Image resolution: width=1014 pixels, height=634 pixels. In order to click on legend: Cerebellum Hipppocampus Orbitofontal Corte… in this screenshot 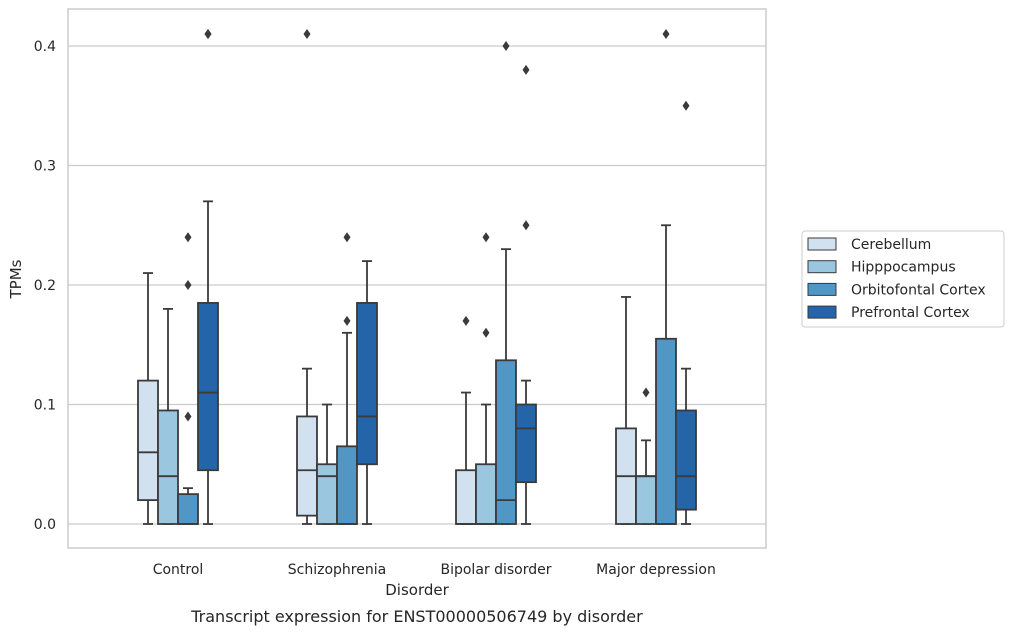, I will do `click(903, 279)`.